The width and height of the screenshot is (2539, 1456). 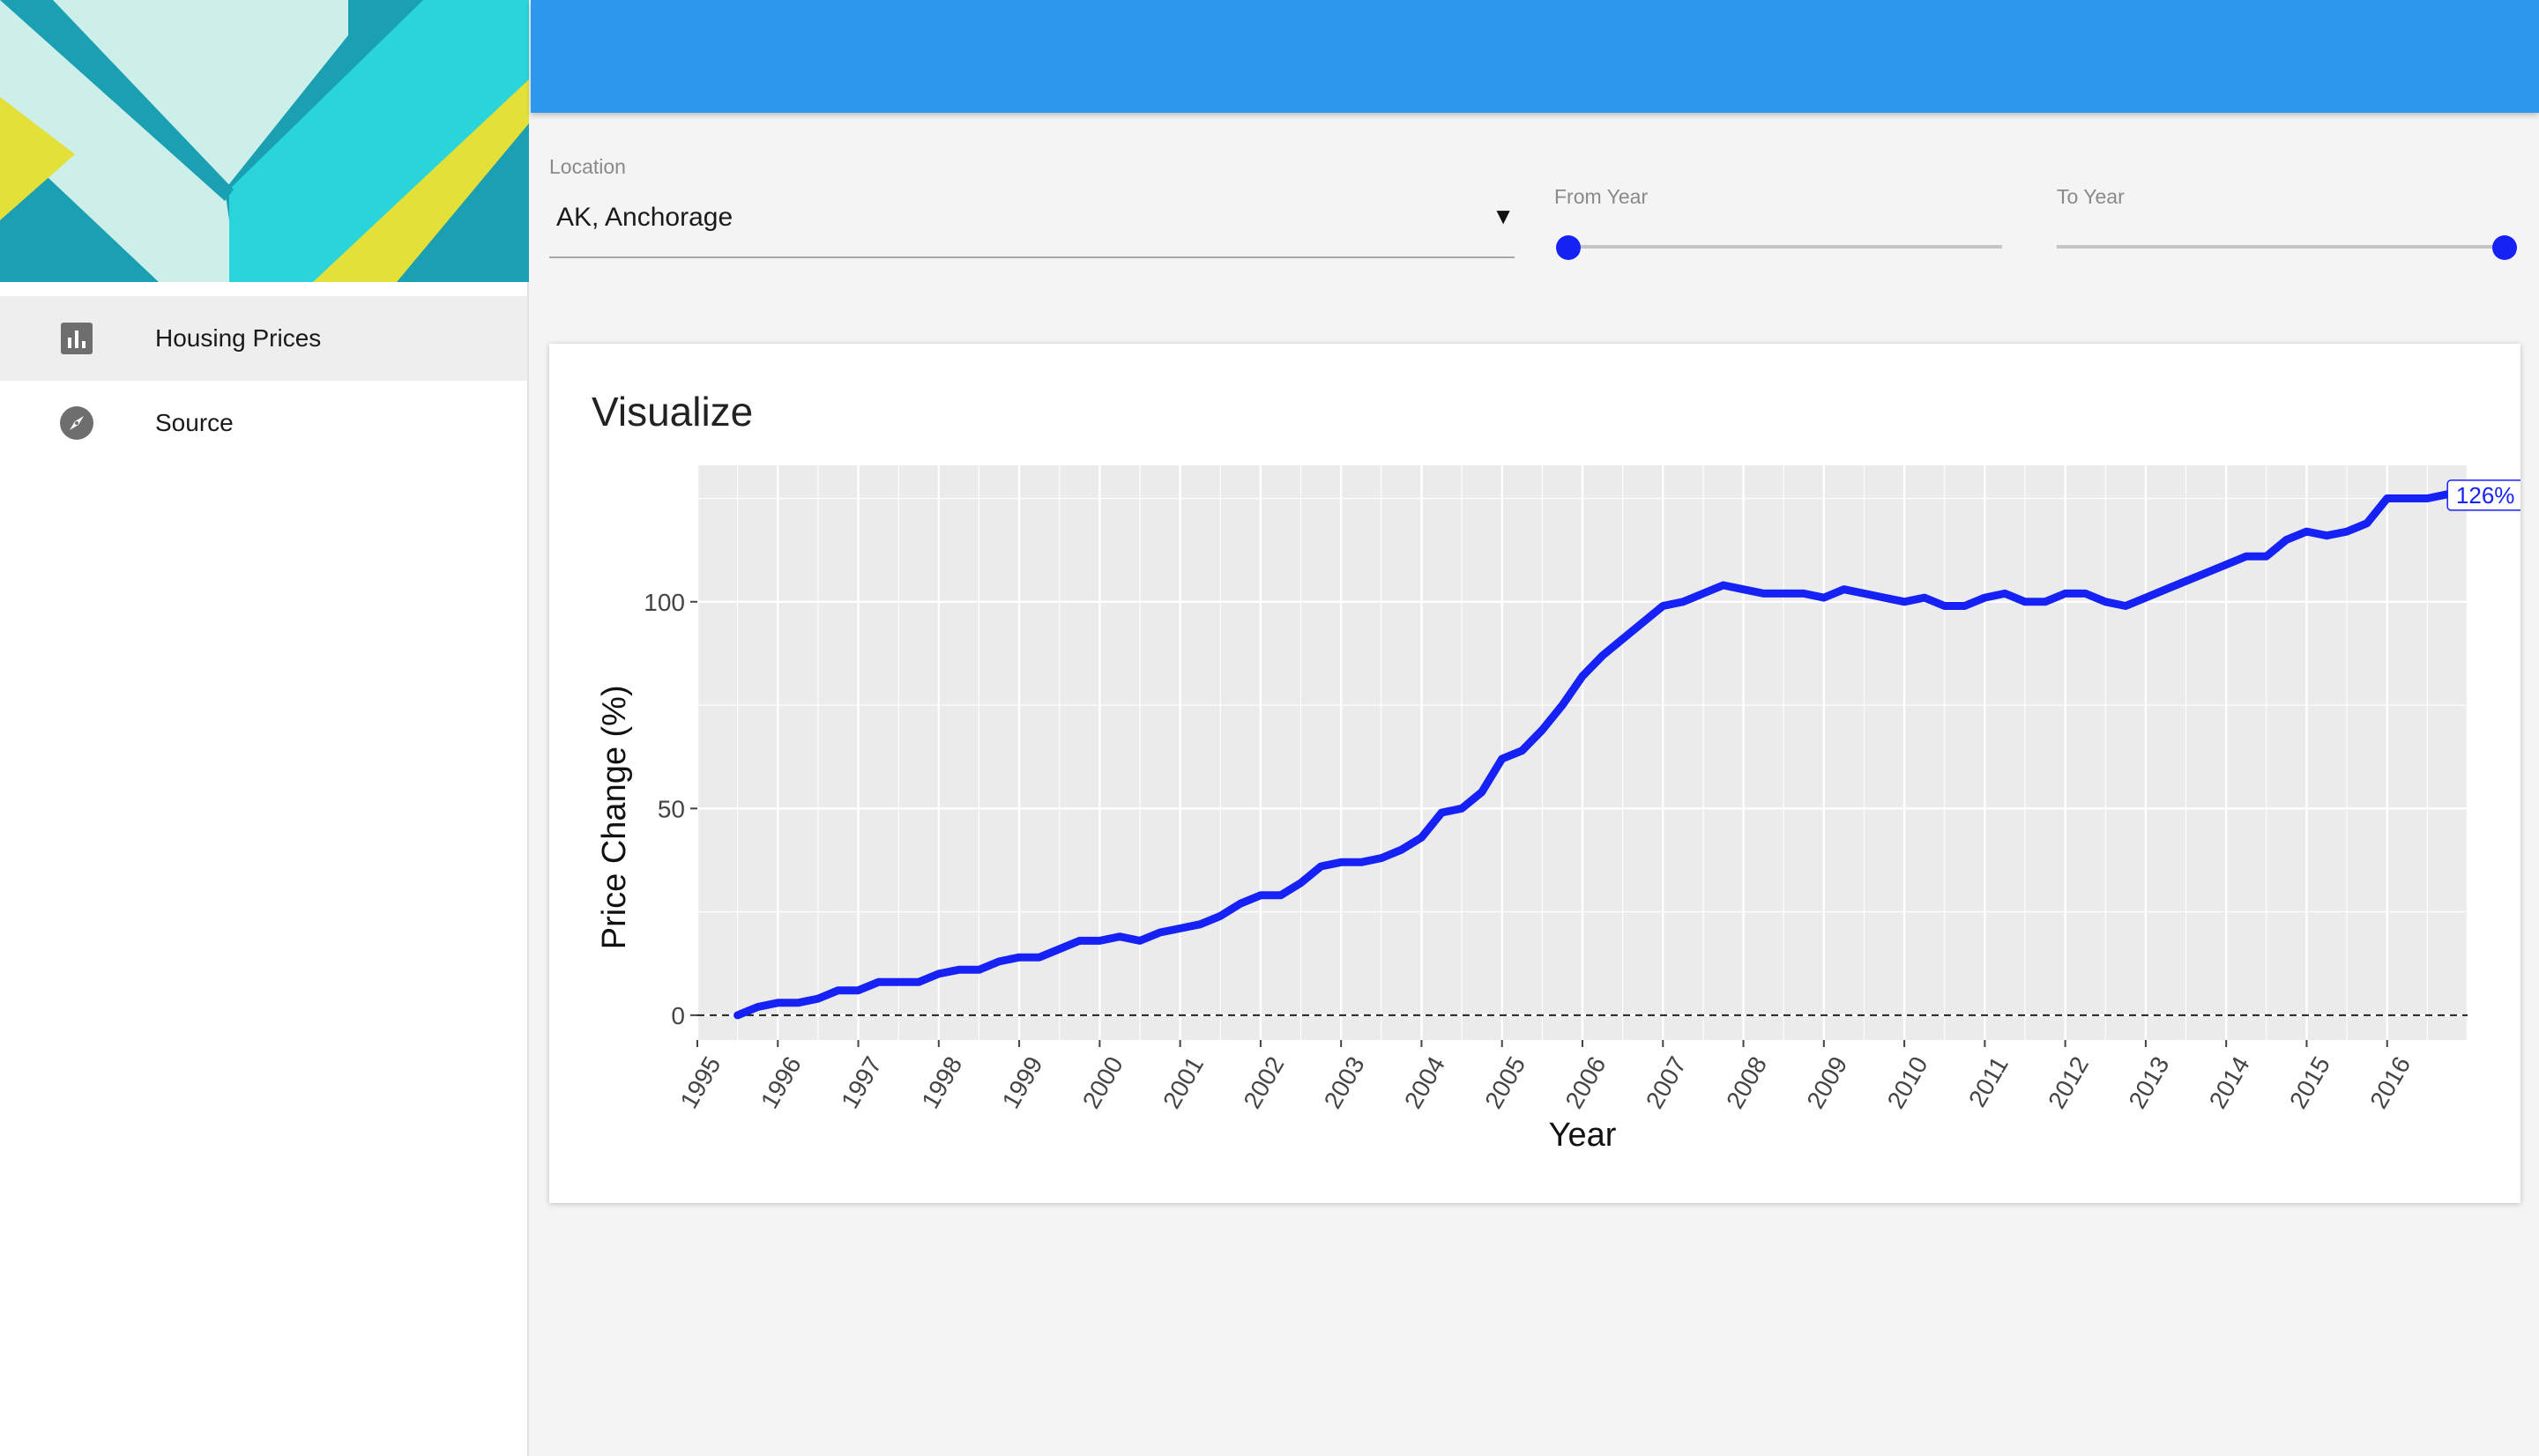 I want to click on x-tick-label: 2015, so click(x=2309, y=1082).